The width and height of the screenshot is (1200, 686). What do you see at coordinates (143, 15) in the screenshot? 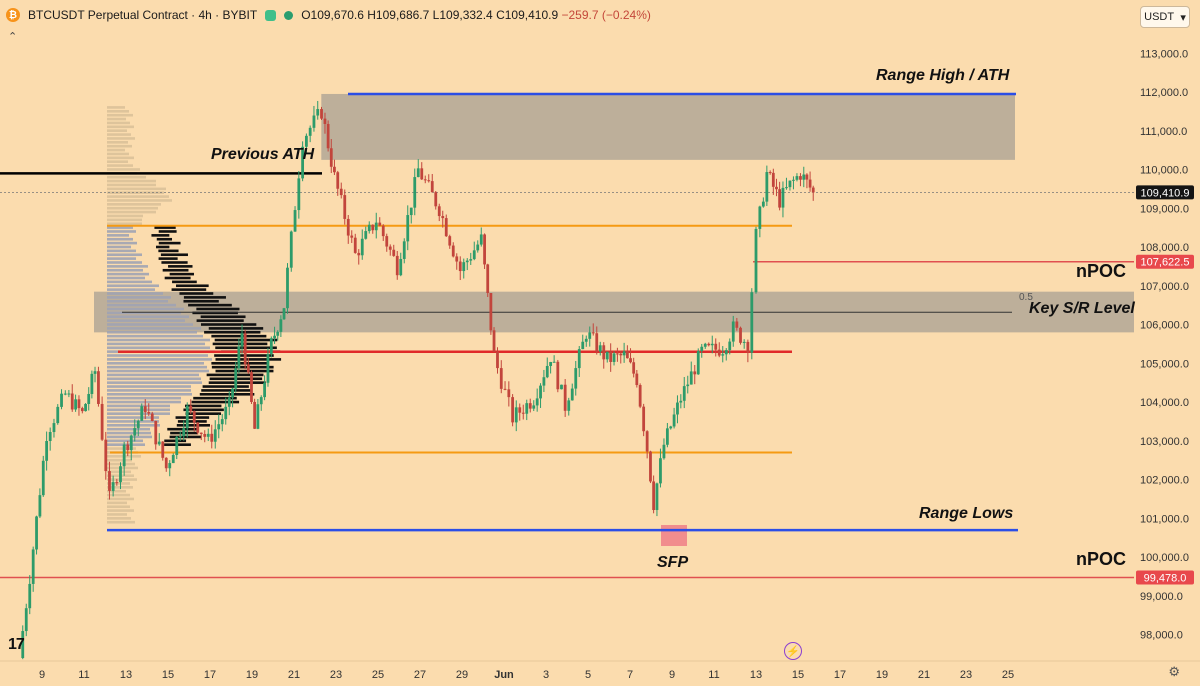
I see `symbol-title: BTCUSDT Perpetual Contract · 4h · BYBIT` at bounding box center [143, 15].